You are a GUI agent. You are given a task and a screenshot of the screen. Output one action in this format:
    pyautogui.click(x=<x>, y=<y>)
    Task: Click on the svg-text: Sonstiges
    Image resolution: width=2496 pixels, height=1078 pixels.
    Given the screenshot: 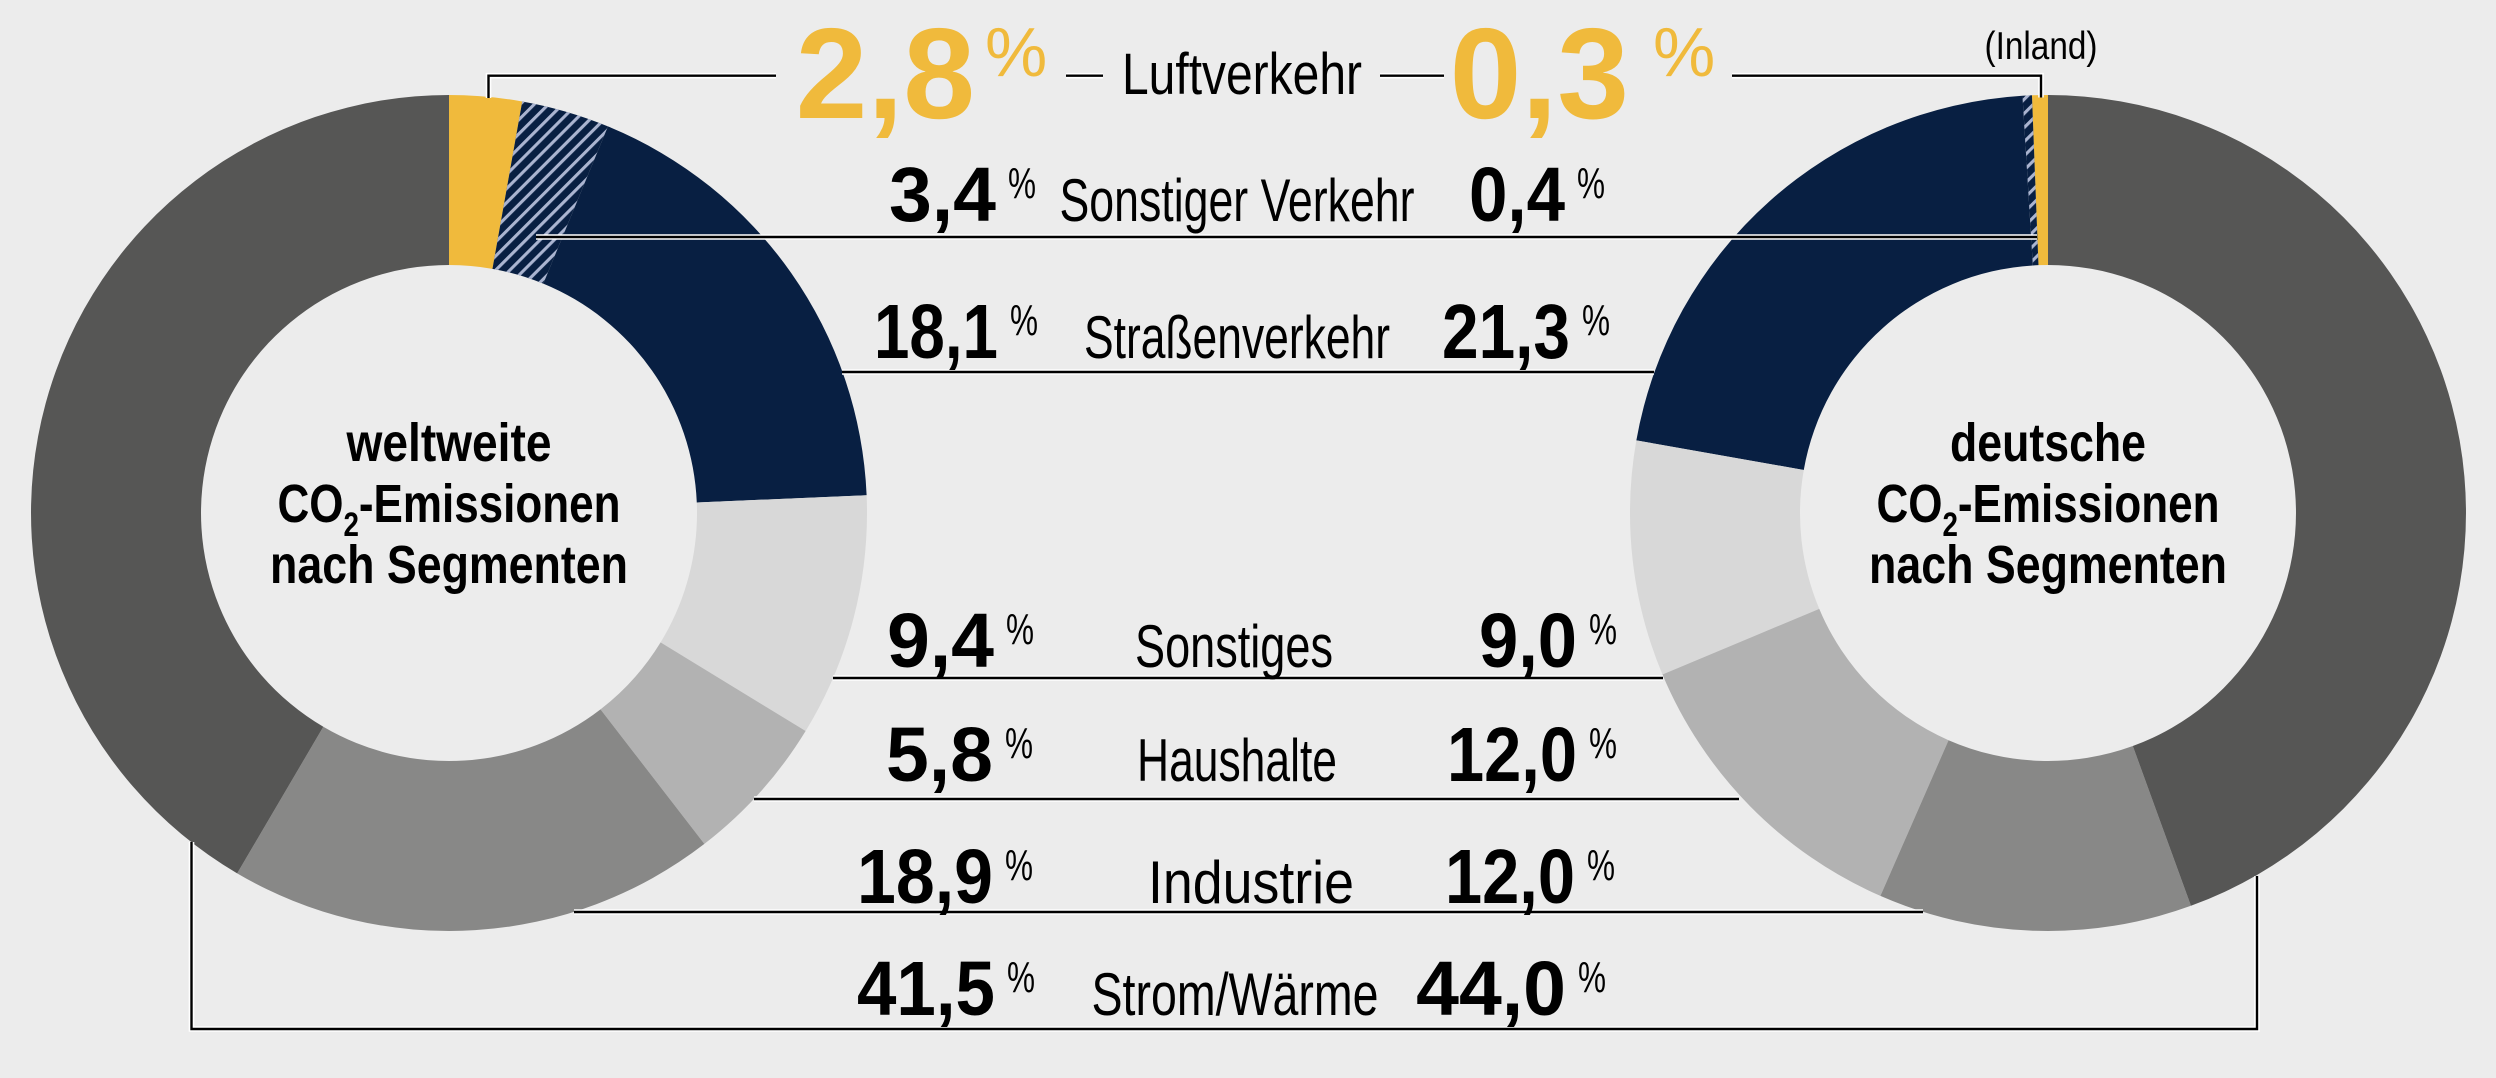 What is the action you would take?
    pyautogui.click(x=1234, y=646)
    